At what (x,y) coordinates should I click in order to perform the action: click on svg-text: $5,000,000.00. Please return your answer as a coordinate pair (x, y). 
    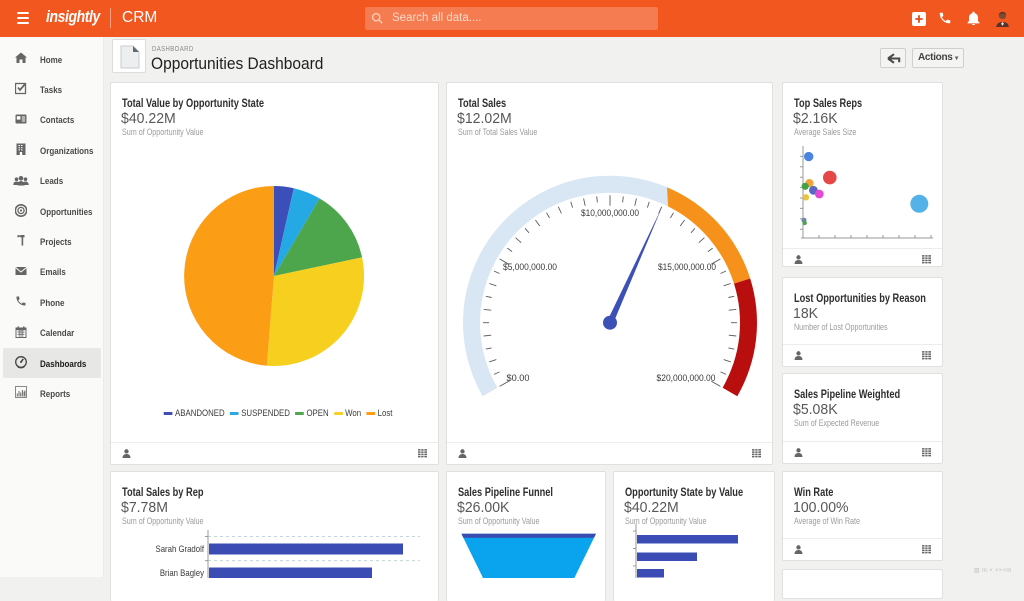
    Looking at the image, I should click on (530, 267).